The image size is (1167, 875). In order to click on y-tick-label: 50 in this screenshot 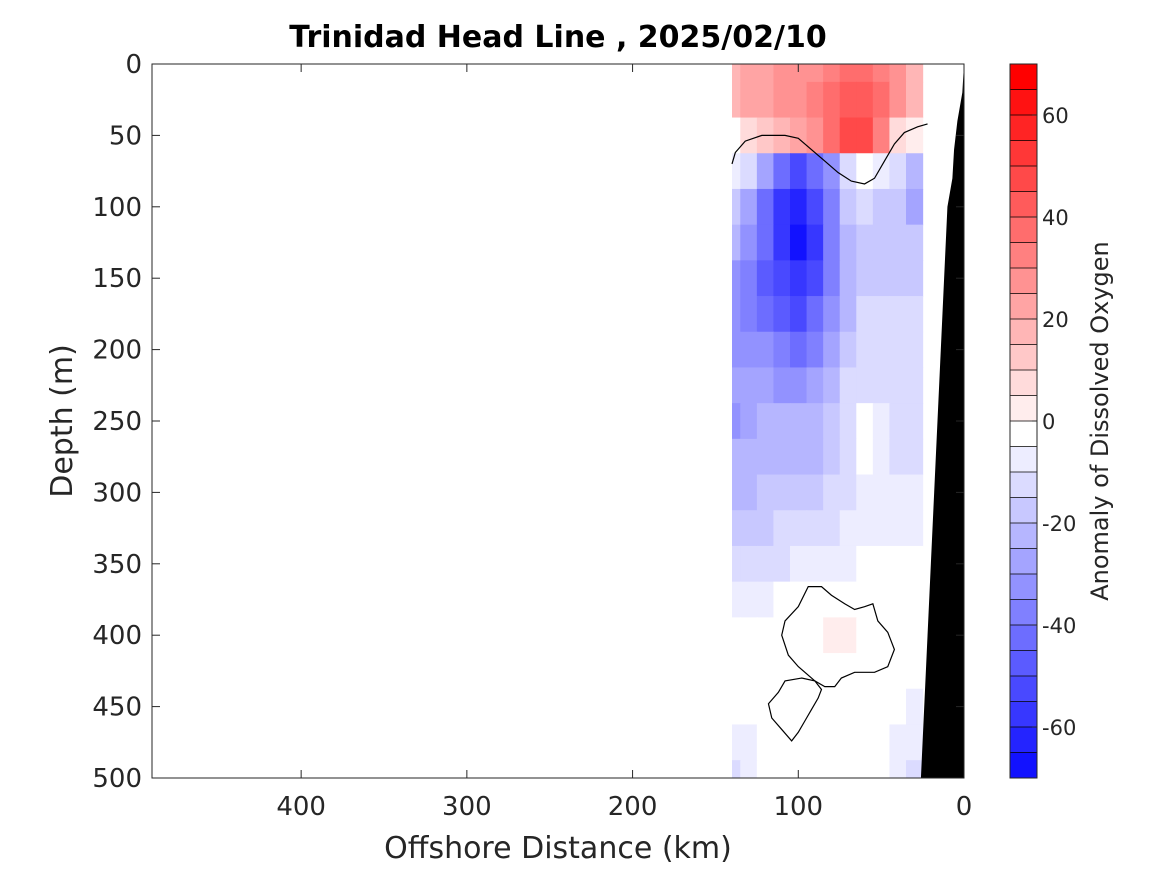, I will do `click(125, 136)`.